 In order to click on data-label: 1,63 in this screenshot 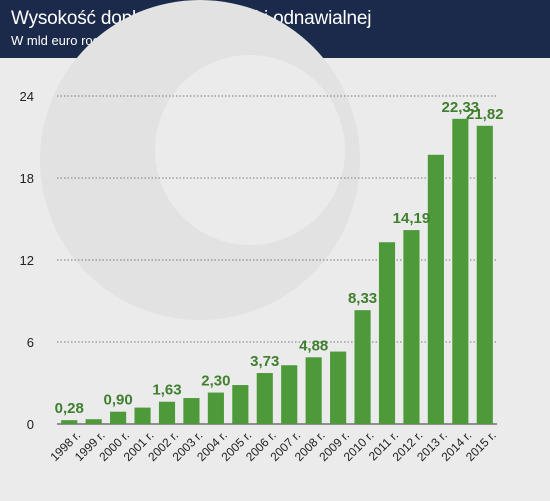, I will do `click(166, 390)`.